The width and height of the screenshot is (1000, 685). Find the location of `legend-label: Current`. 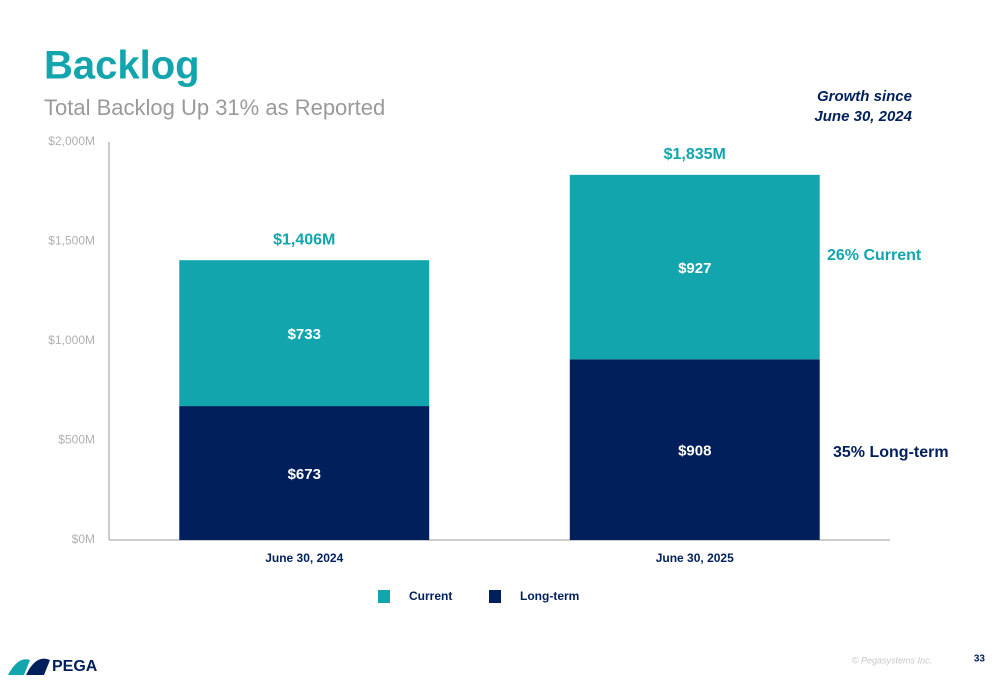

legend-label: Current is located at coordinates (430, 596).